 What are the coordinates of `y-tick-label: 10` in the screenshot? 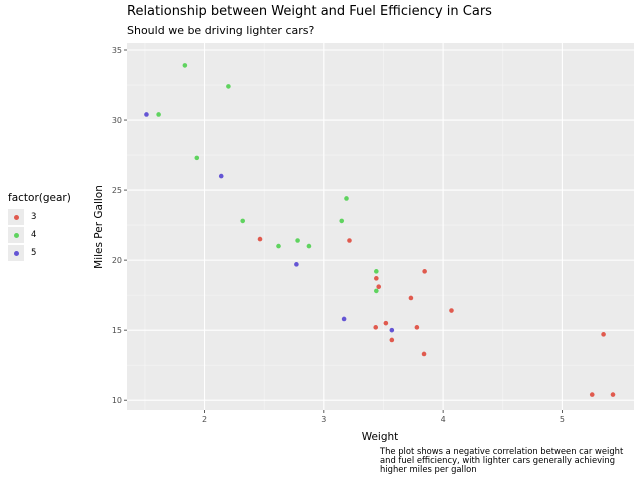 It's located at (117, 400).